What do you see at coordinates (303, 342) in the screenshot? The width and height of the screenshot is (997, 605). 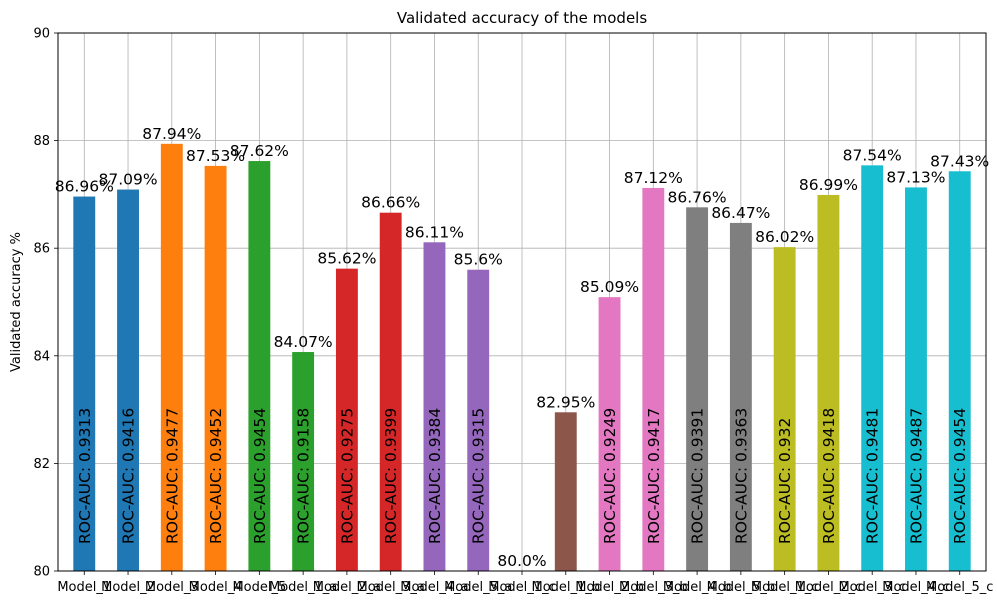 I see `bar-value-label: 84.07%` at bounding box center [303, 342].